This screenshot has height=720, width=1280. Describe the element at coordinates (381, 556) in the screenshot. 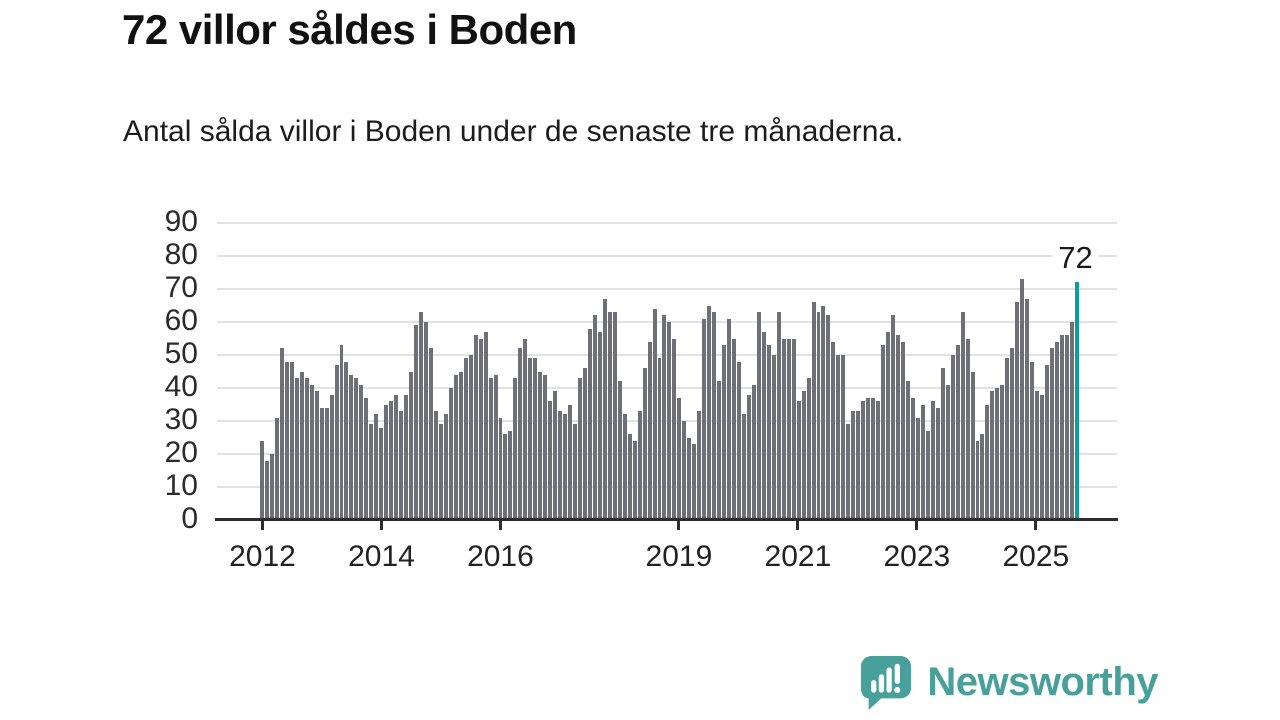

I see `x-tick-label-2014: 2014` at that location.